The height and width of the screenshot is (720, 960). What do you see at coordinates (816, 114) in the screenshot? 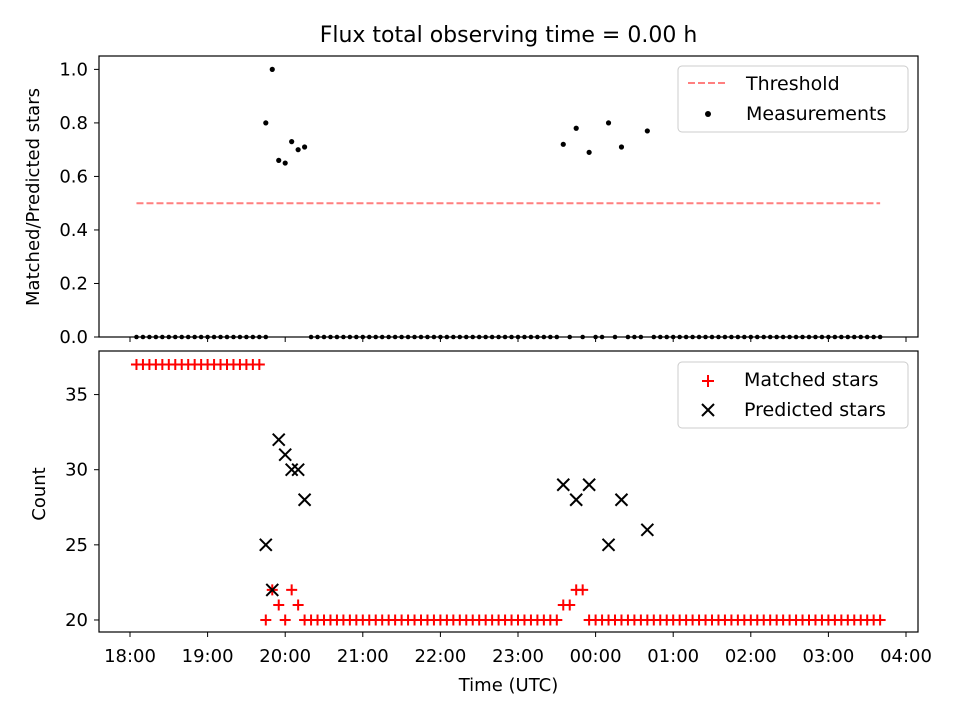
I see `legend-measurements-label: Measurements` at bounding box center [816, 114].